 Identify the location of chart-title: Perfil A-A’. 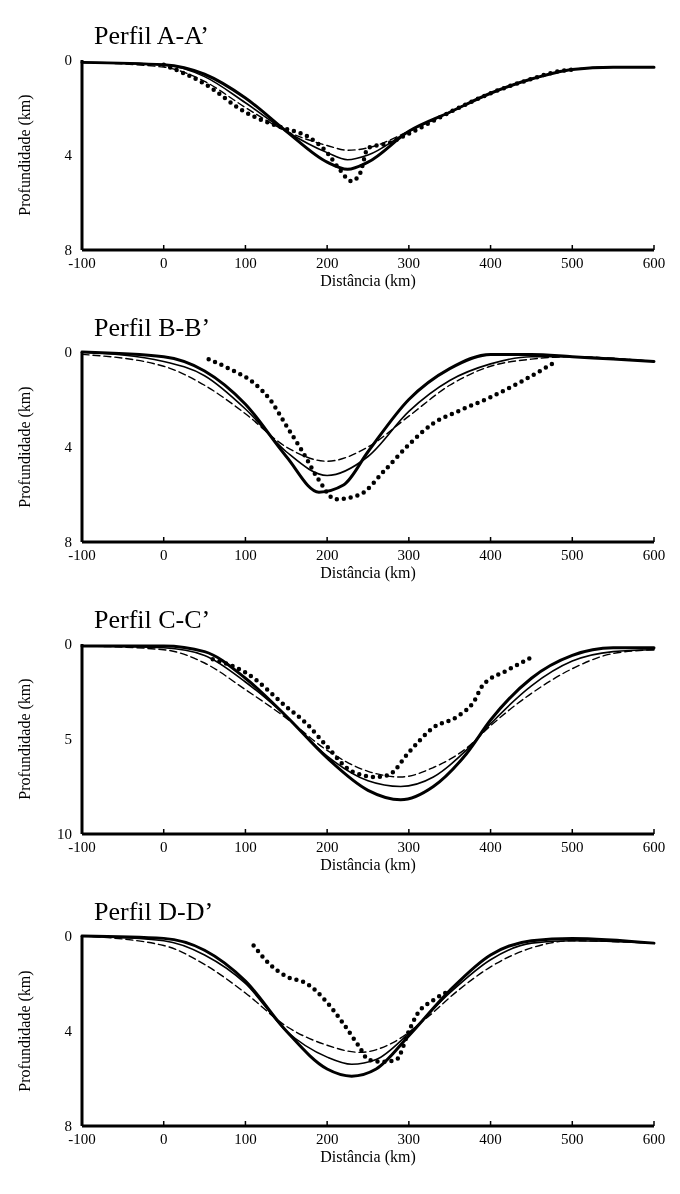
(151, 35).